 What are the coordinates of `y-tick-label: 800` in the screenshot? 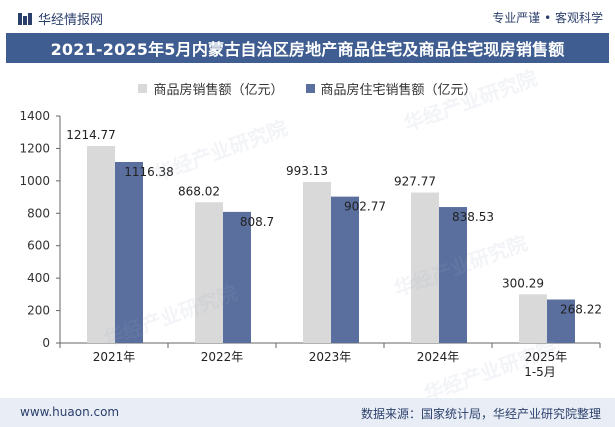 It's located at (38, 213).